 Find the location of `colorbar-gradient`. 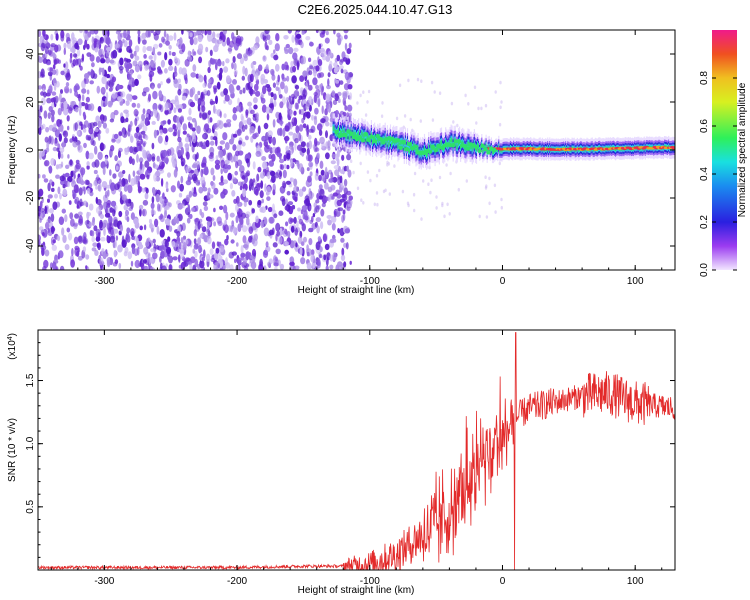

colorbar-gradient is located at coordinates (724, 150).